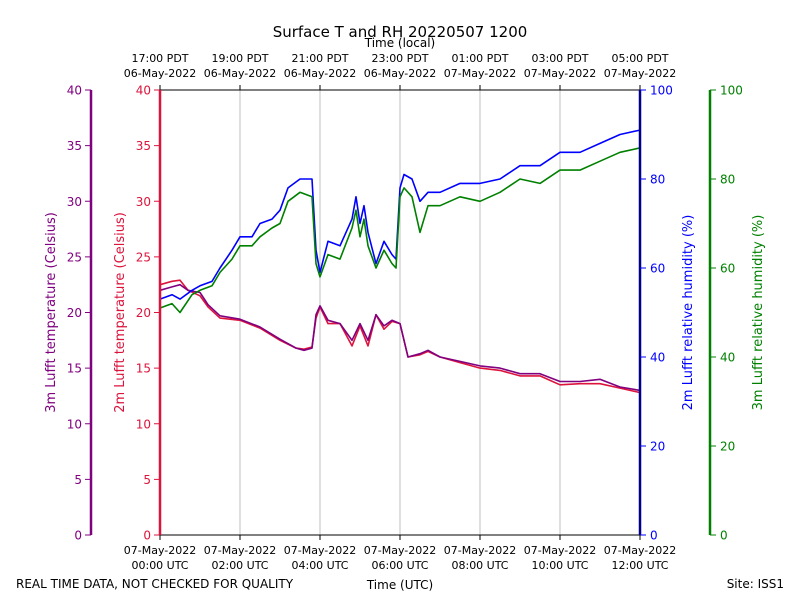 Image resolution: width=800 pixels, height=600 pixels. What do you see at coordinates (143, 424) in the screenshot?
I see `y-tick-label-t2-2: 10` at bounding box center [143, 424].